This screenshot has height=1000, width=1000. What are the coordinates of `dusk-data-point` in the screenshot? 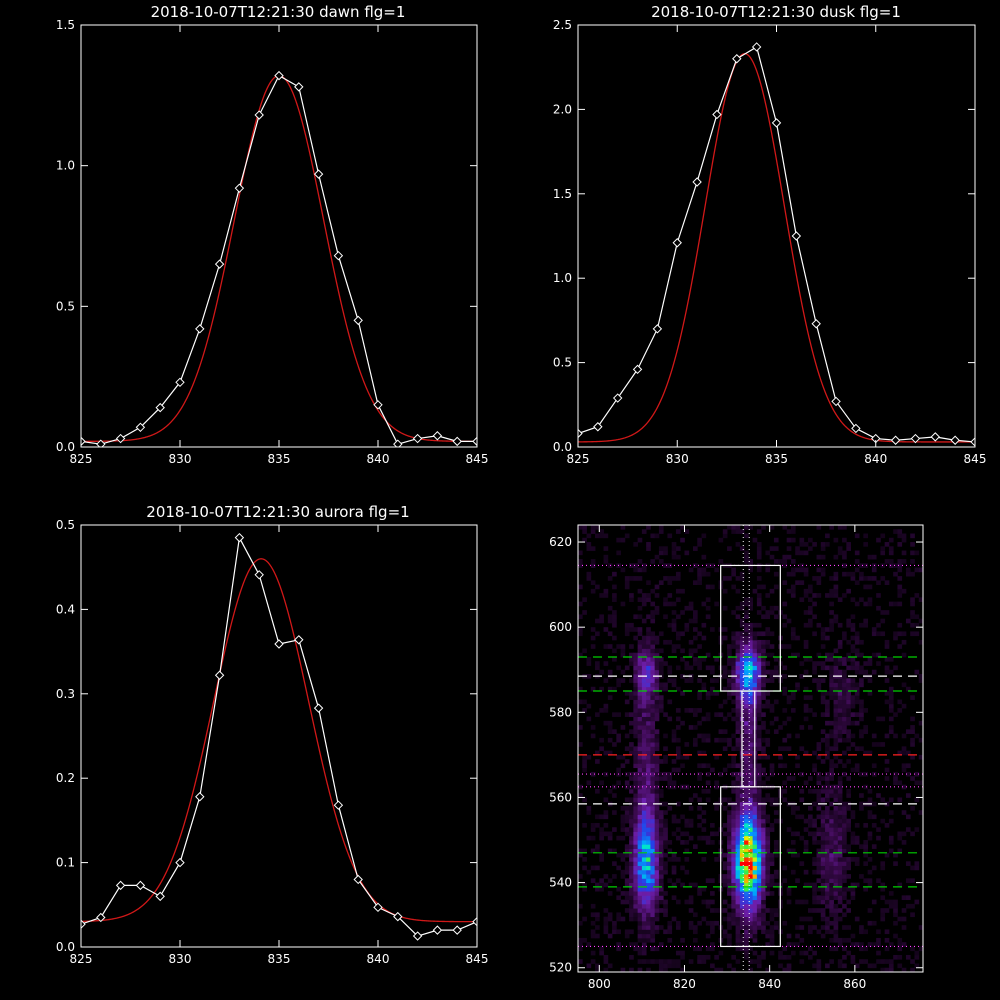 It's located at (935, 437).